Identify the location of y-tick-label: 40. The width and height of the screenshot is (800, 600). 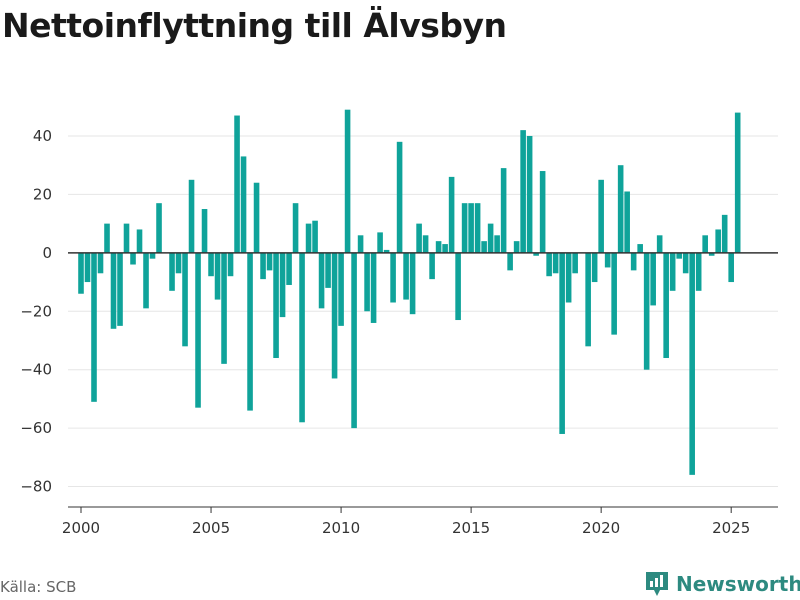
(42, 136).